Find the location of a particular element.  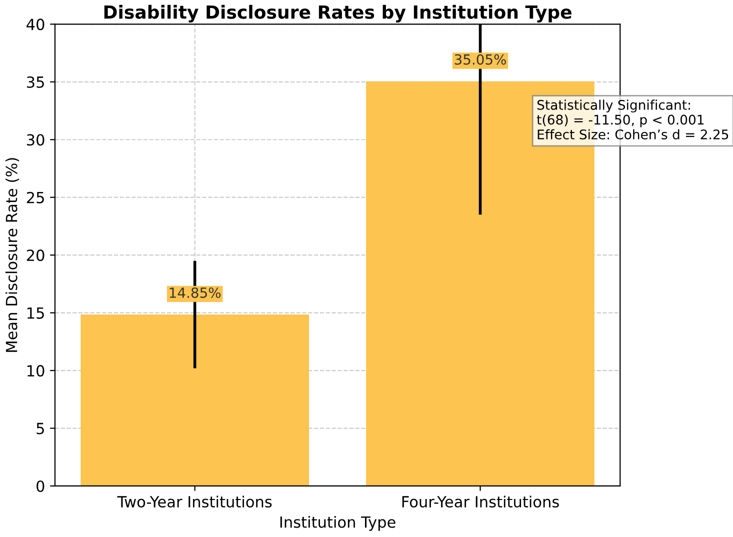

y-axis-title: Mean Disclosure Rate (%) is located at coordinates (12, 255).